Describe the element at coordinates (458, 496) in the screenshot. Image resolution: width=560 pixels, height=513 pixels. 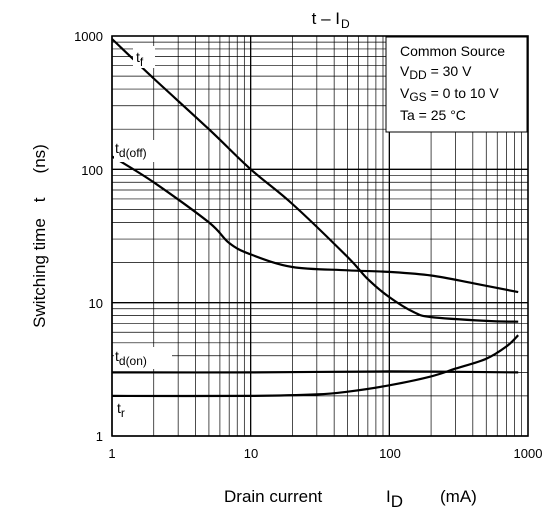
I see `x-axis-unit: (mA)` at that location.